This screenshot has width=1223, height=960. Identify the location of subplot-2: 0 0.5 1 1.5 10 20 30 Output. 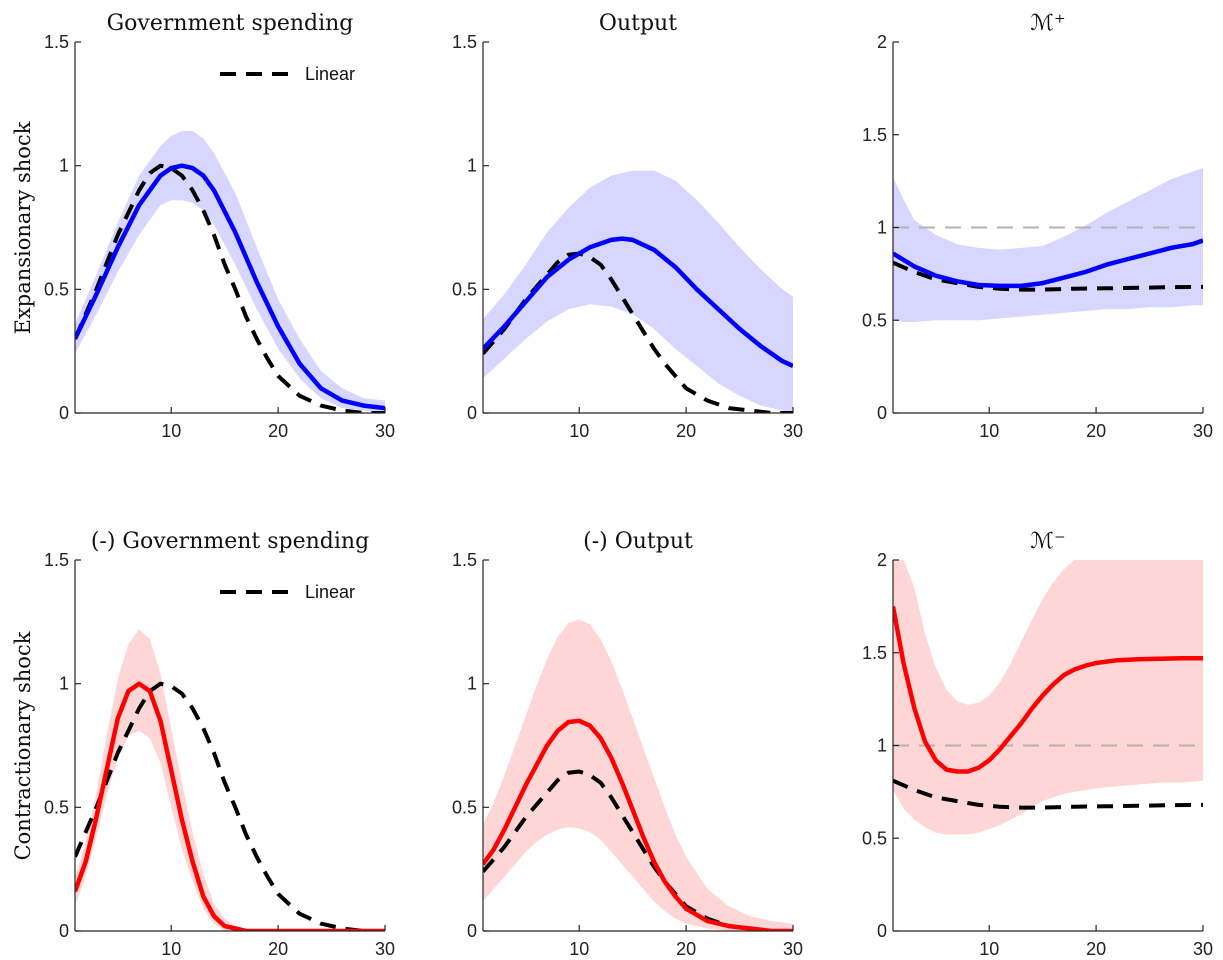
(627, 226).